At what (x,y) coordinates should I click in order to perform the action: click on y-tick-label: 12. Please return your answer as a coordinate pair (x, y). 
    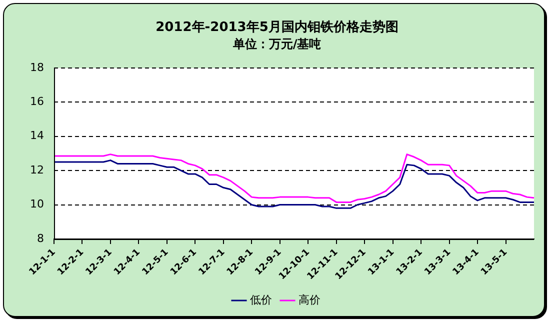
    Looking at the image, I should click on (37, 169).